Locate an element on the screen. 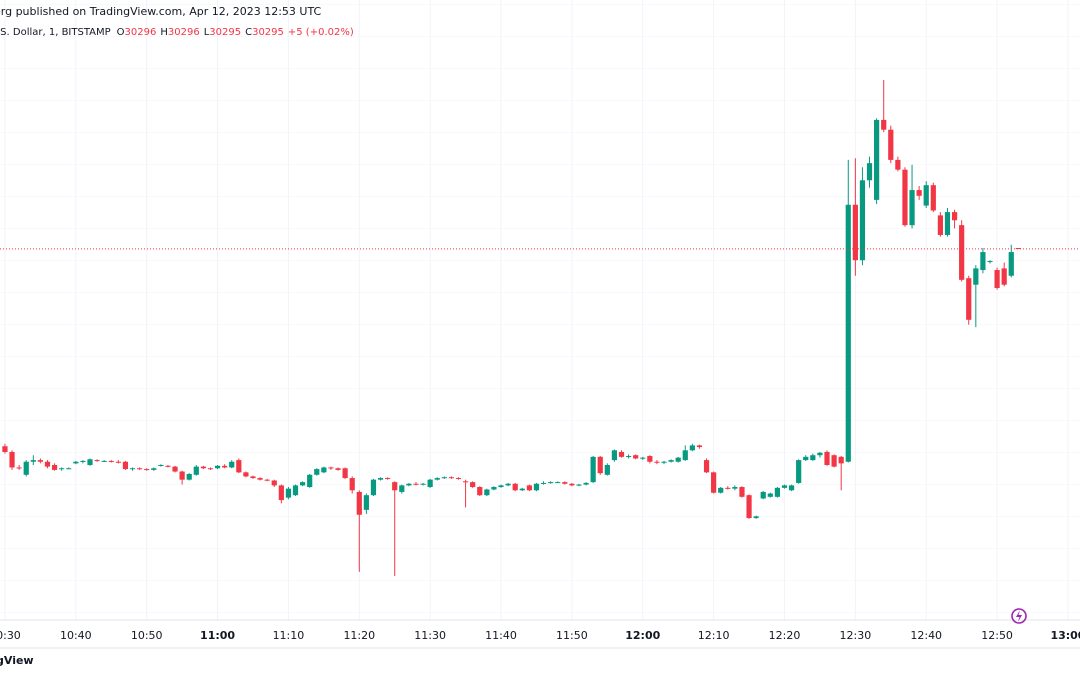 The image size is (1080, 675). x-tick-label: 10:40 is located at coordinates (76, 635).